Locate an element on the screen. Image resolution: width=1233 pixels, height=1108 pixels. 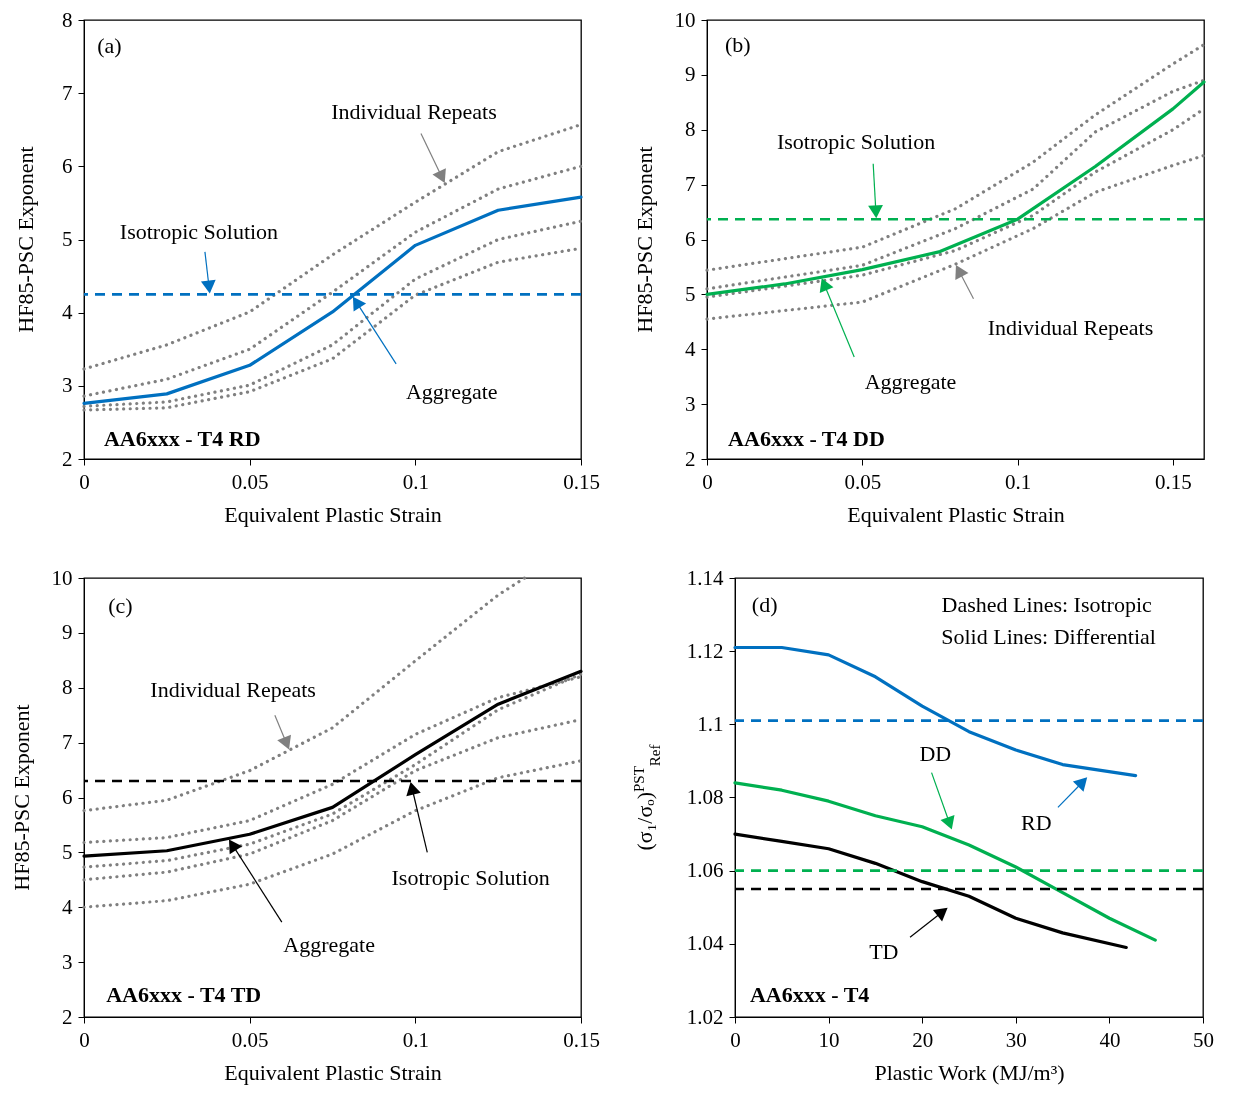
x-tick-label: 10 is located at coordinates (829, 1039).